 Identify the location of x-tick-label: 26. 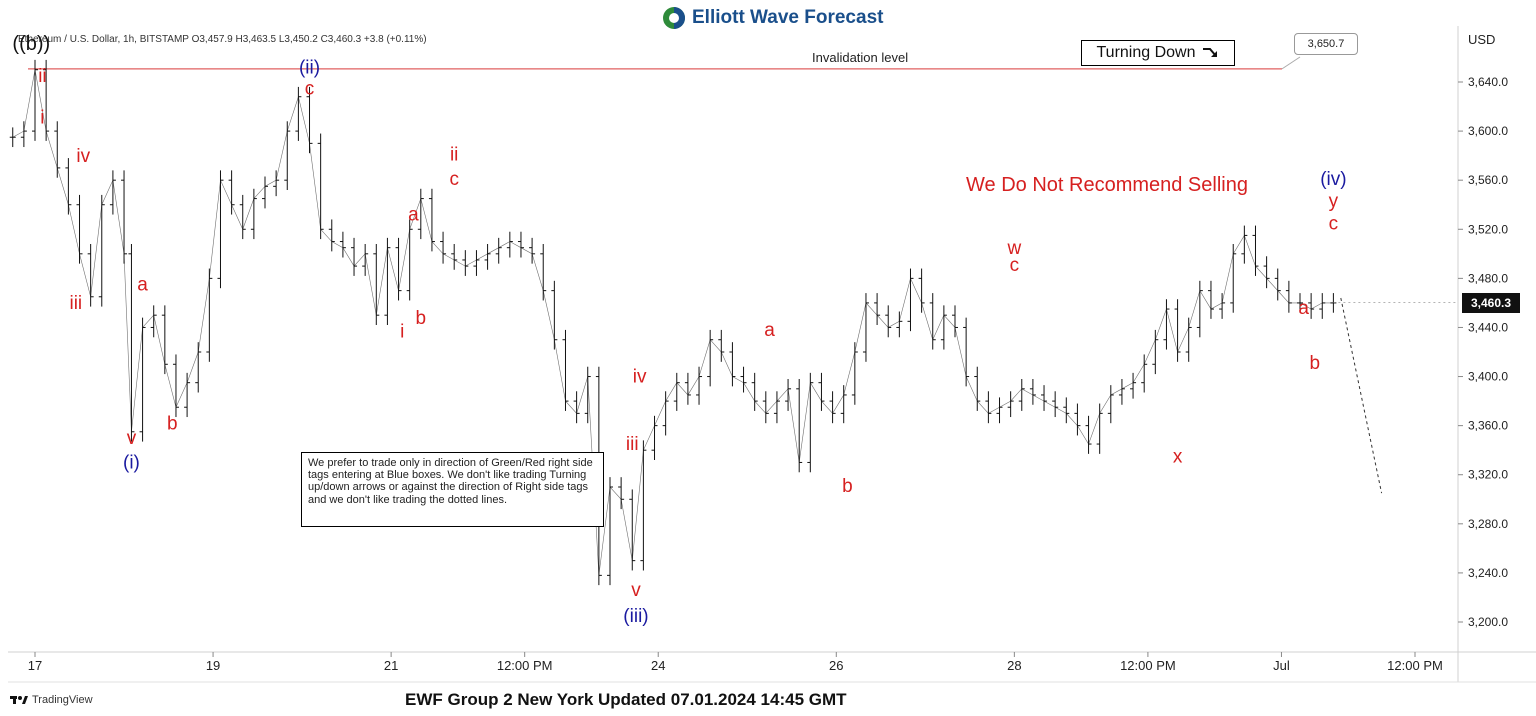
(836, 665).